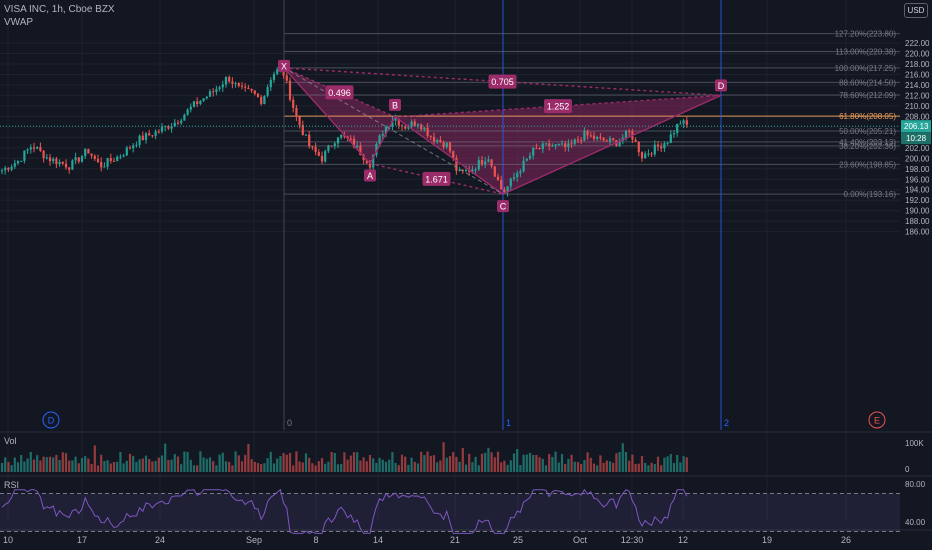  What do you see at coordinates (503, 206) in the screenshot?
I see `pattern-point-c-badge` at bounding box center [503, 206].